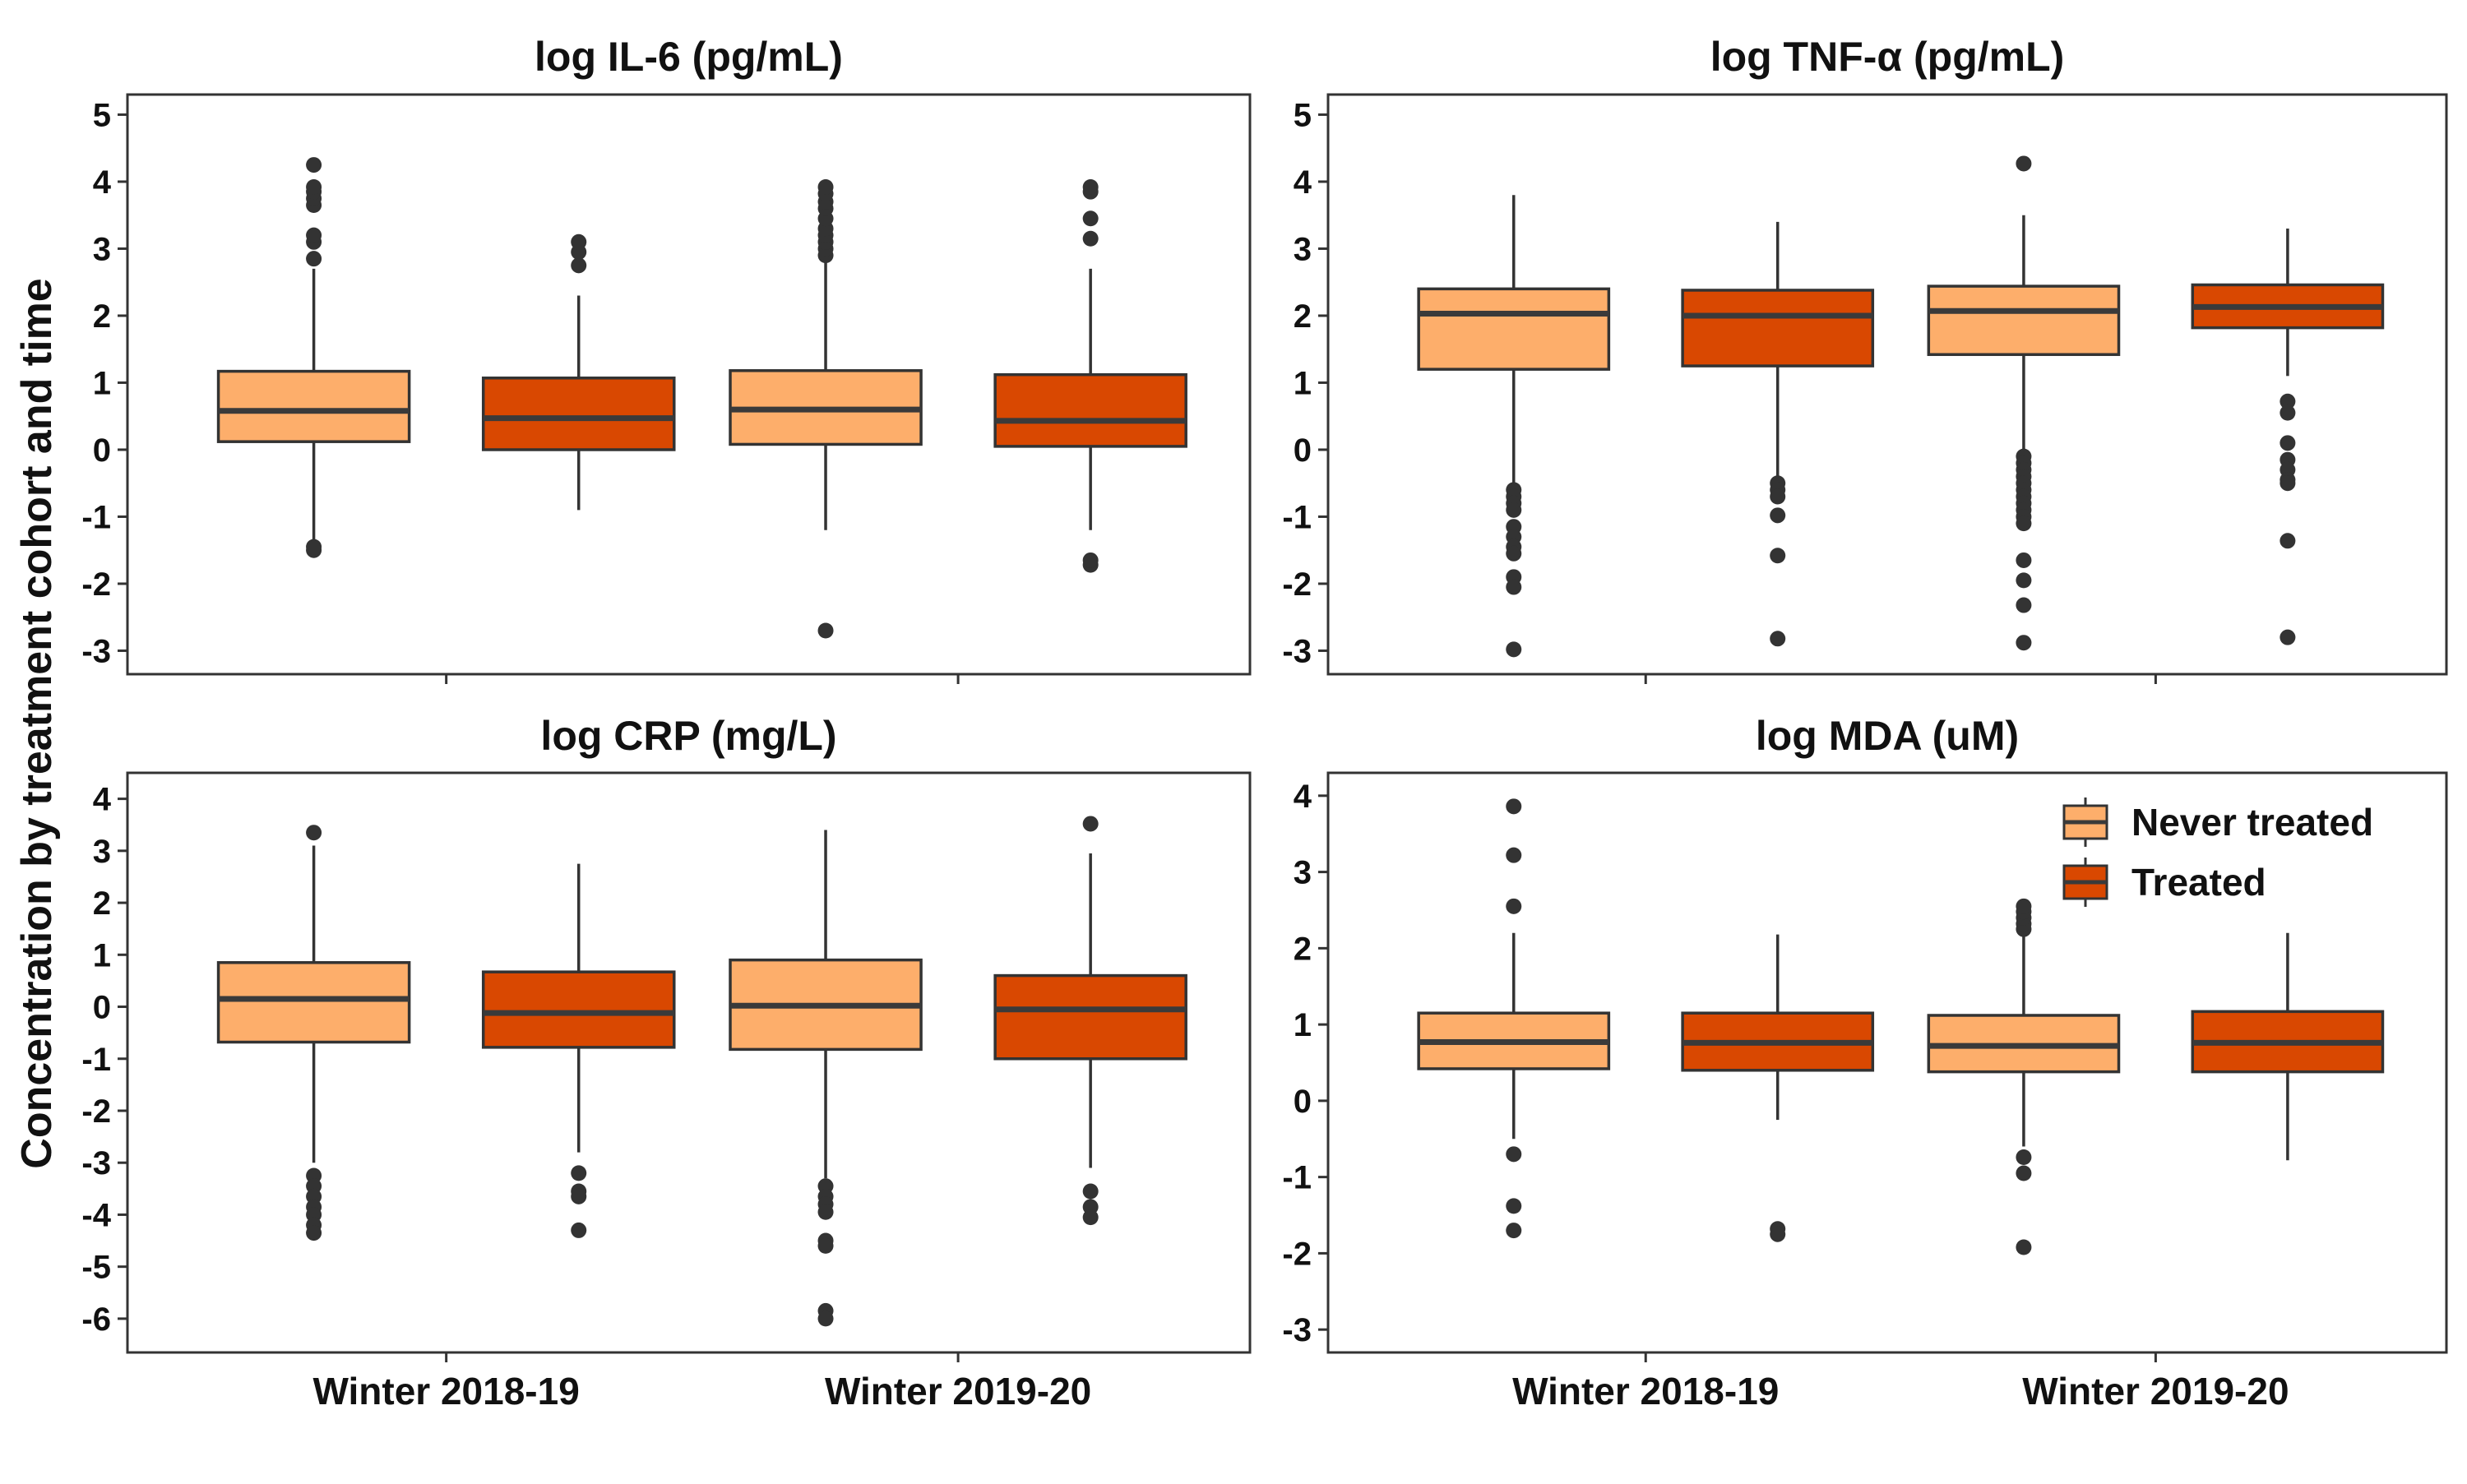  Describe the element at coordinates (689, 57) in the screenshot. I see `panel-title: log IL-6 (pg/mL)` at that location.